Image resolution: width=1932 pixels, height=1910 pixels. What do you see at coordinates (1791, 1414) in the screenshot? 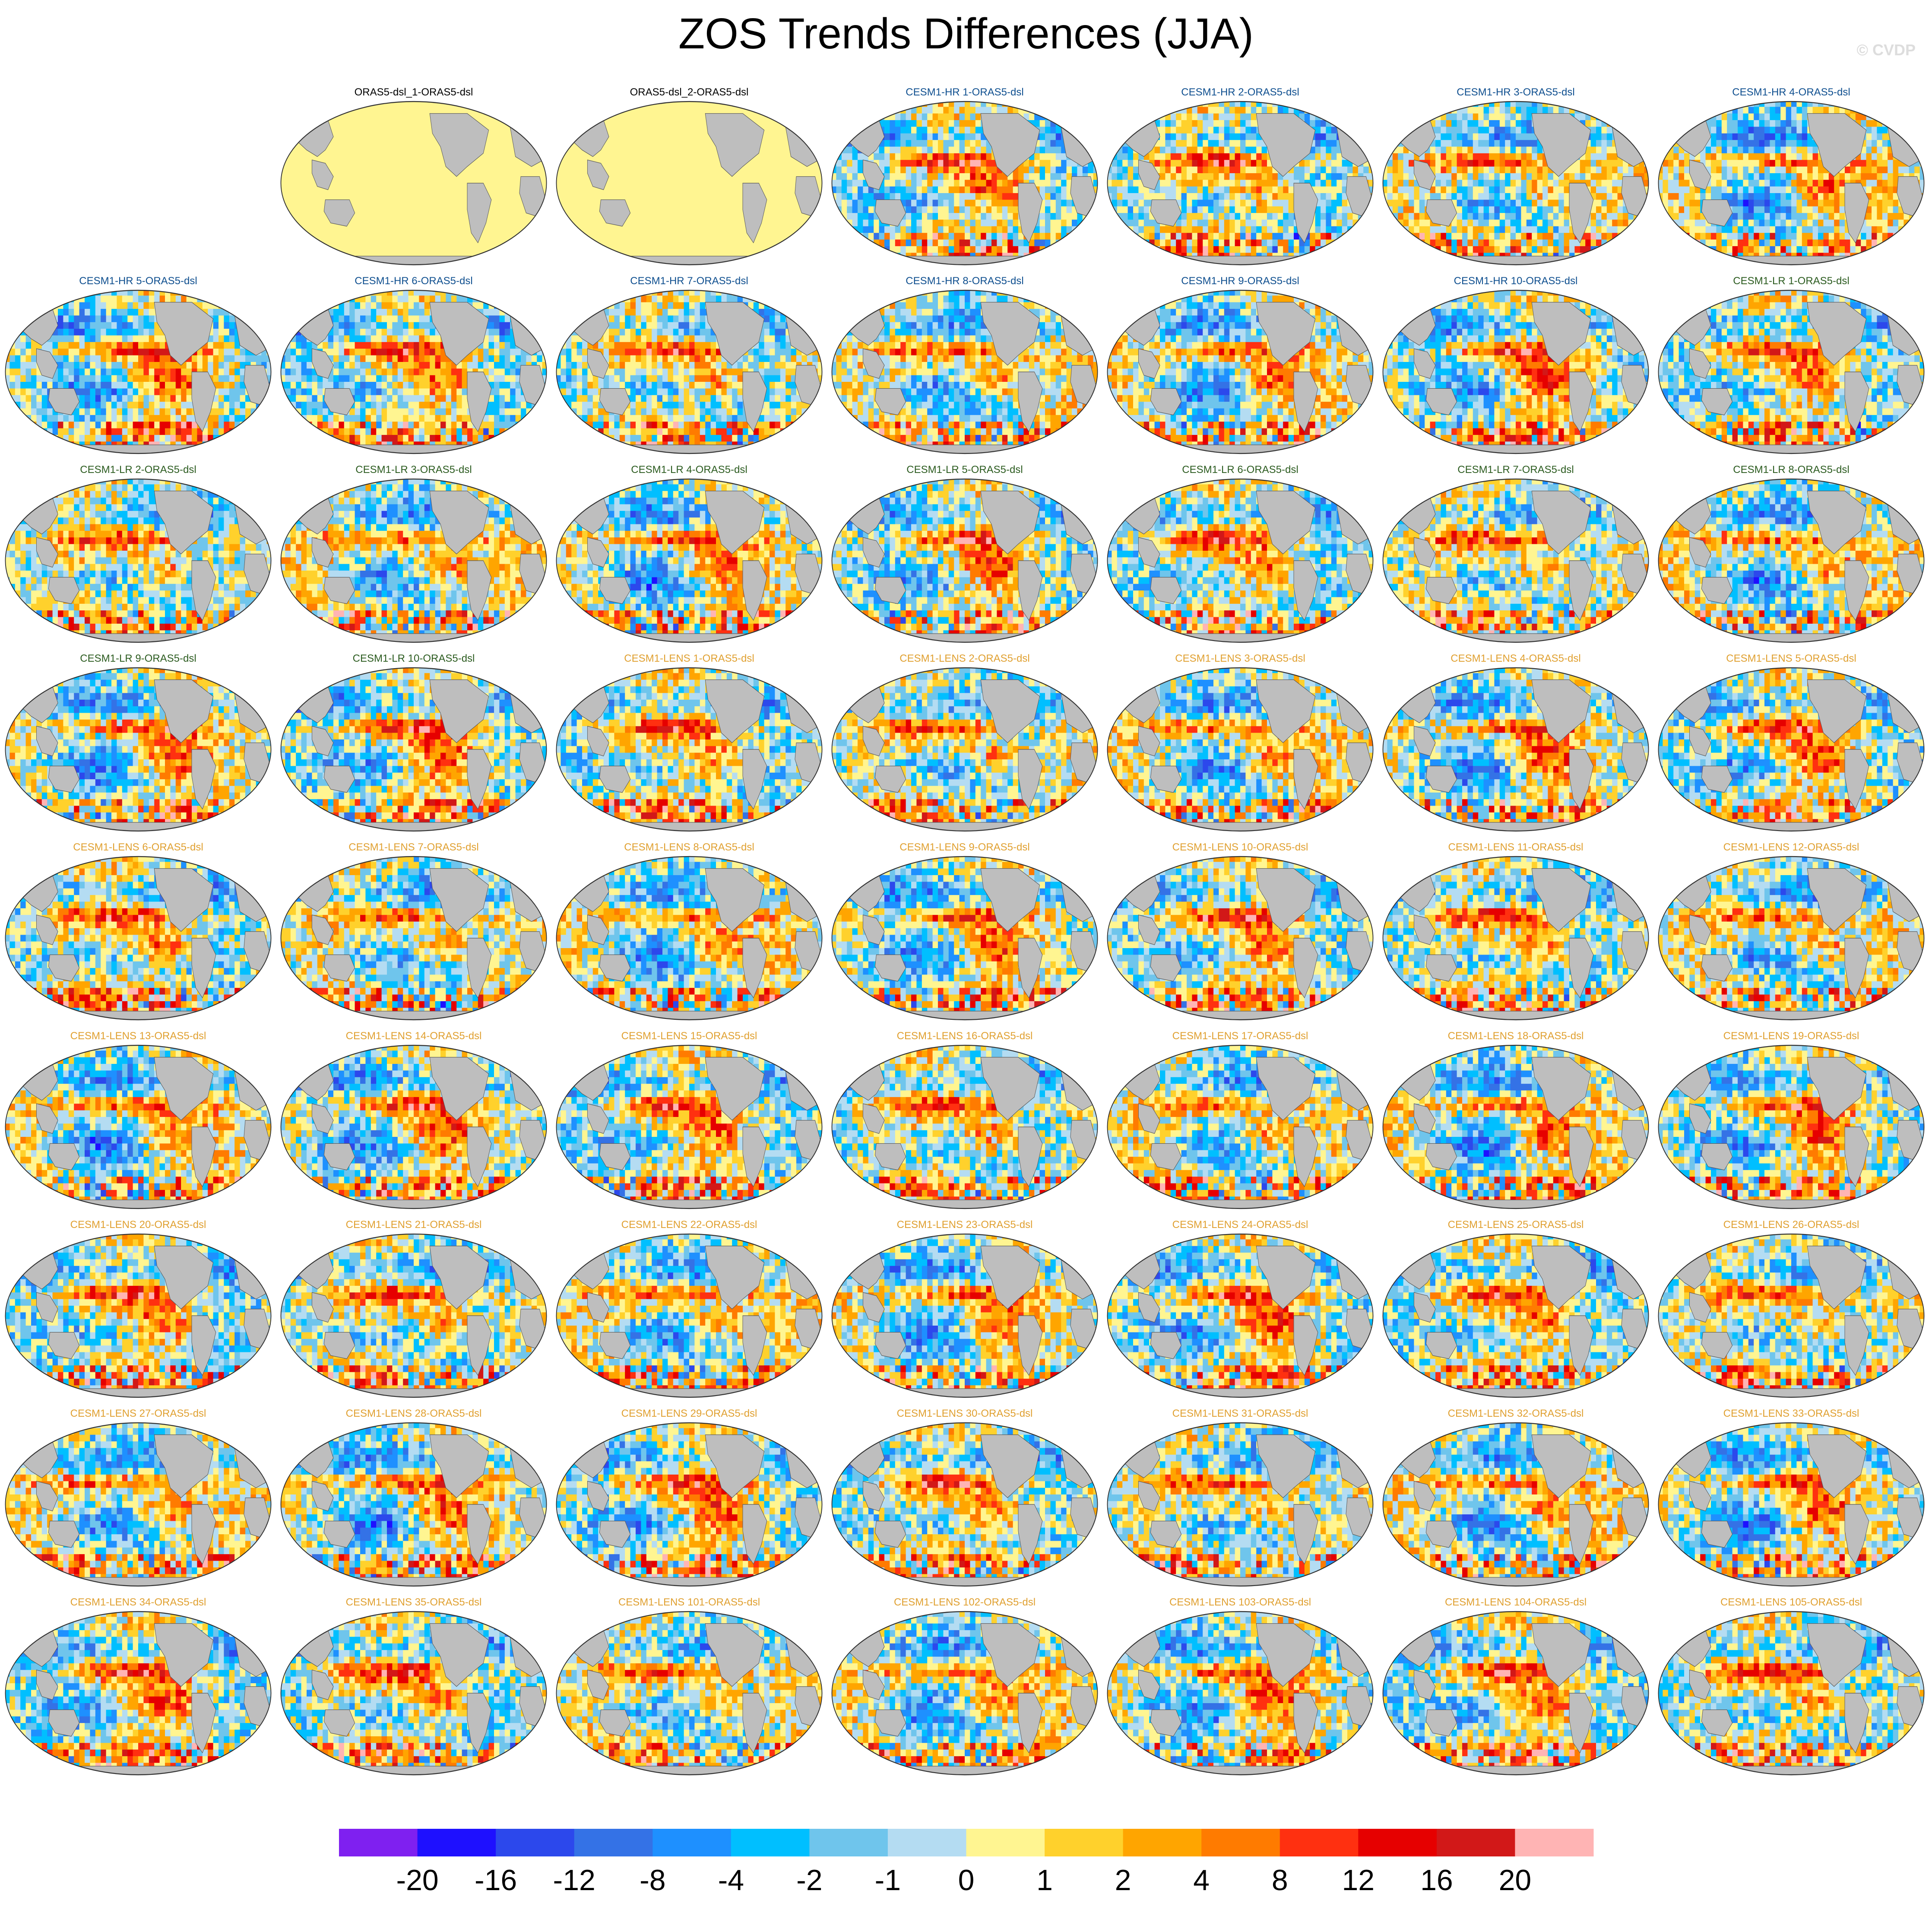
I see `panel-title: CESM1-LENS 33-ORAS5-dsl` at bounding box center [1791, 1414].